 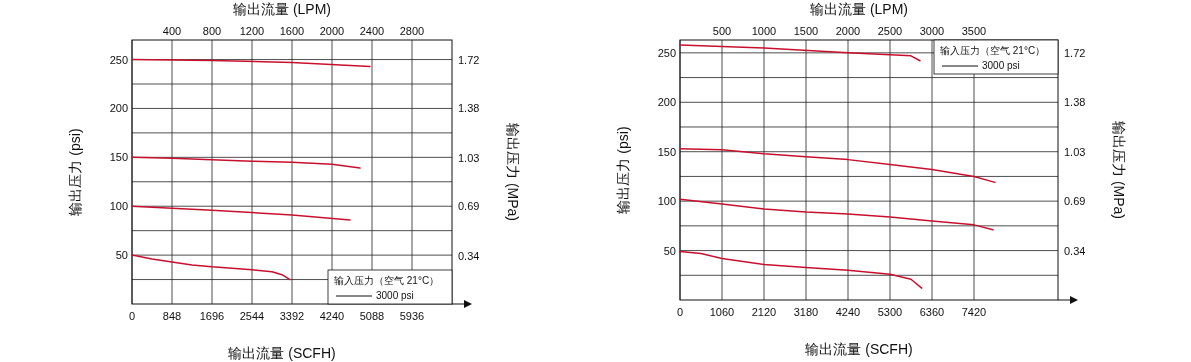 What do you see at coordinates (372, 31) in the screenshot?
I see `x2-tick-label: 2400` at bounding box center [372, 31].